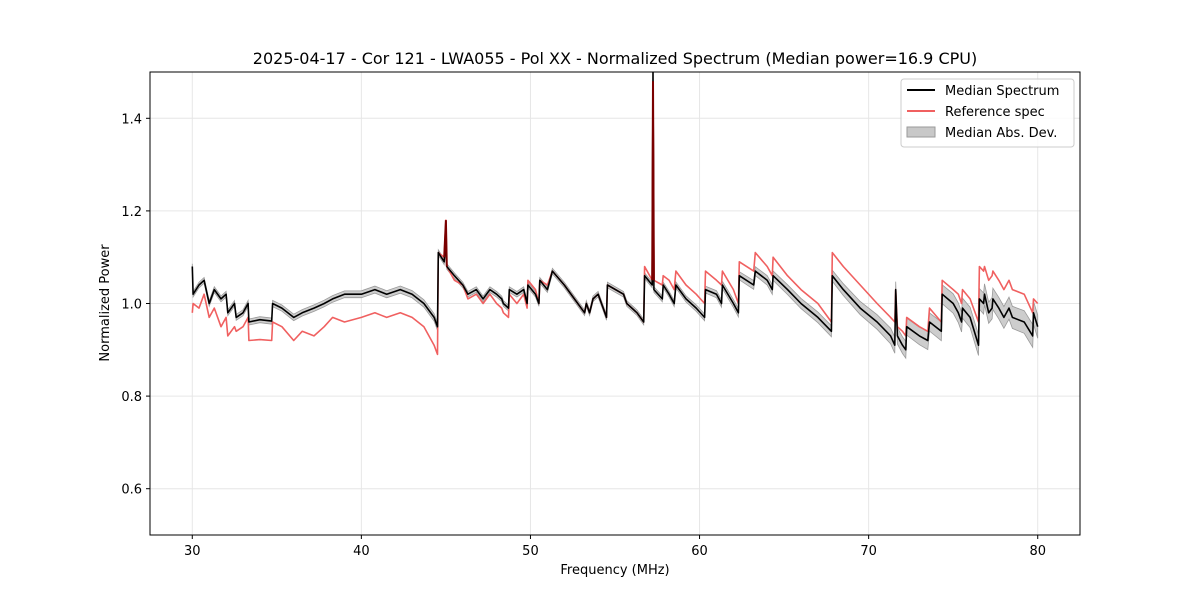 The width and height of the screenshot is (1200, 600). I want to click on x-tick-label: 30, so click(192, 551).